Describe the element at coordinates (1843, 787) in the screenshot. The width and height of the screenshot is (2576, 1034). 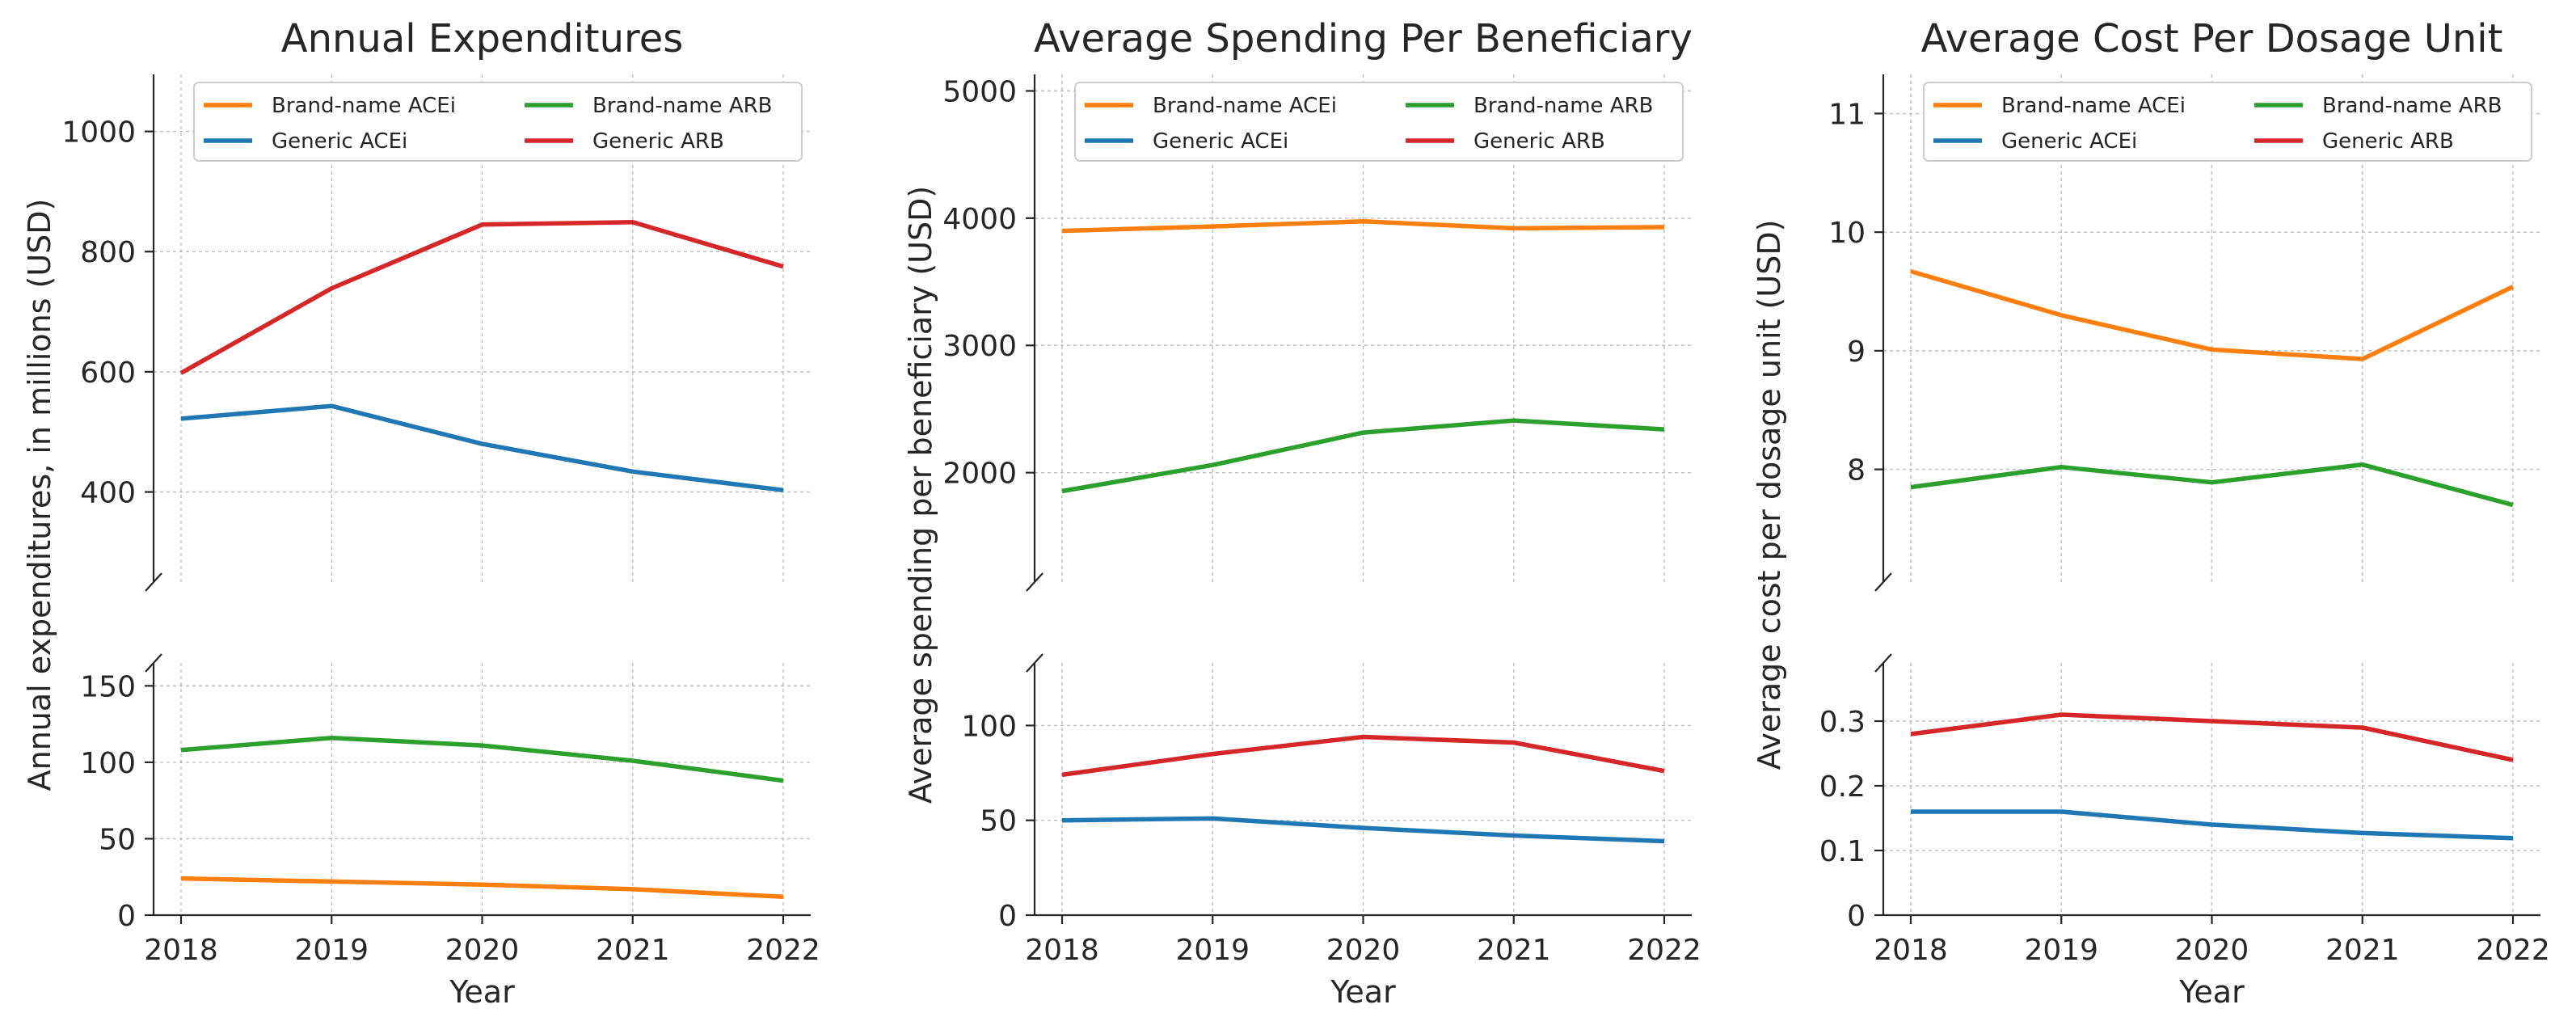
I see `y-tick-label: 0.2` at that location.